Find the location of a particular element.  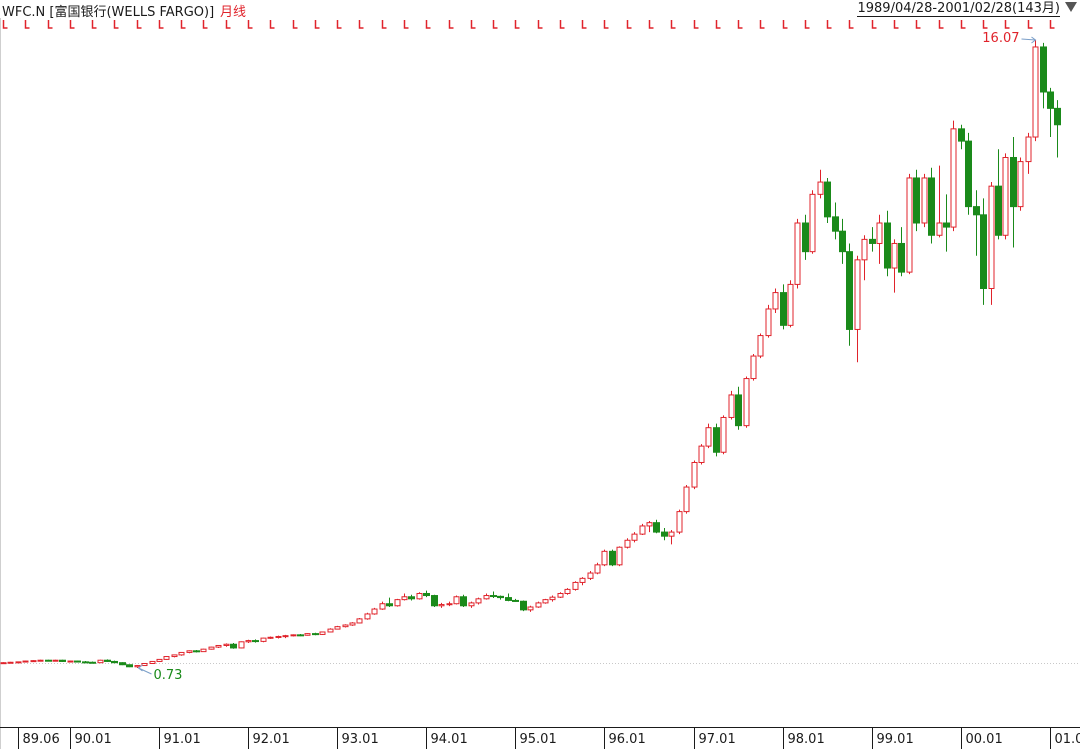

high-value-label: 16.07 is located at coordinates (1000, 38).